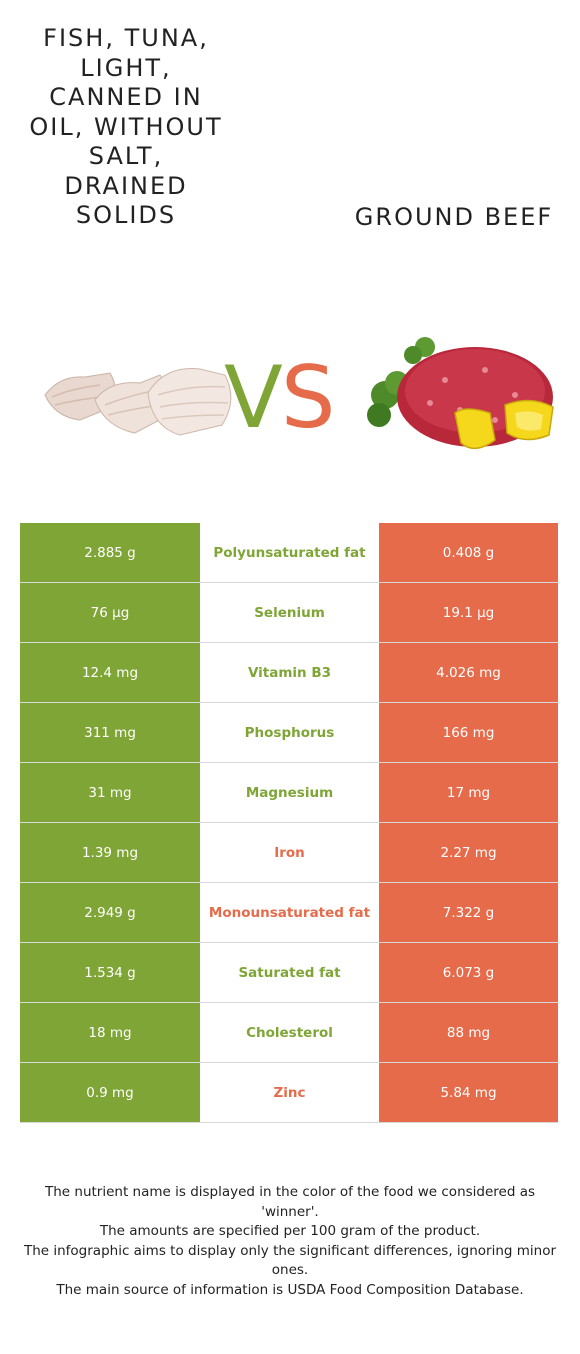 The width and height of the screenshot is (580, 1354). I want to click on table-row: 1.39 mg Iron 2.27 mg, so click(289, 852).